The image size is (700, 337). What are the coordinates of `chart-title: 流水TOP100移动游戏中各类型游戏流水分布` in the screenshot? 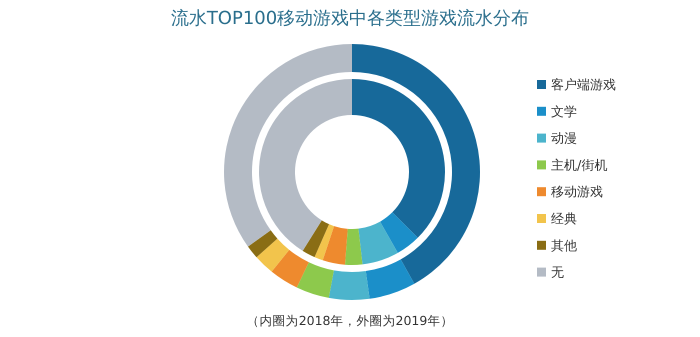 It's located at (350, 18).